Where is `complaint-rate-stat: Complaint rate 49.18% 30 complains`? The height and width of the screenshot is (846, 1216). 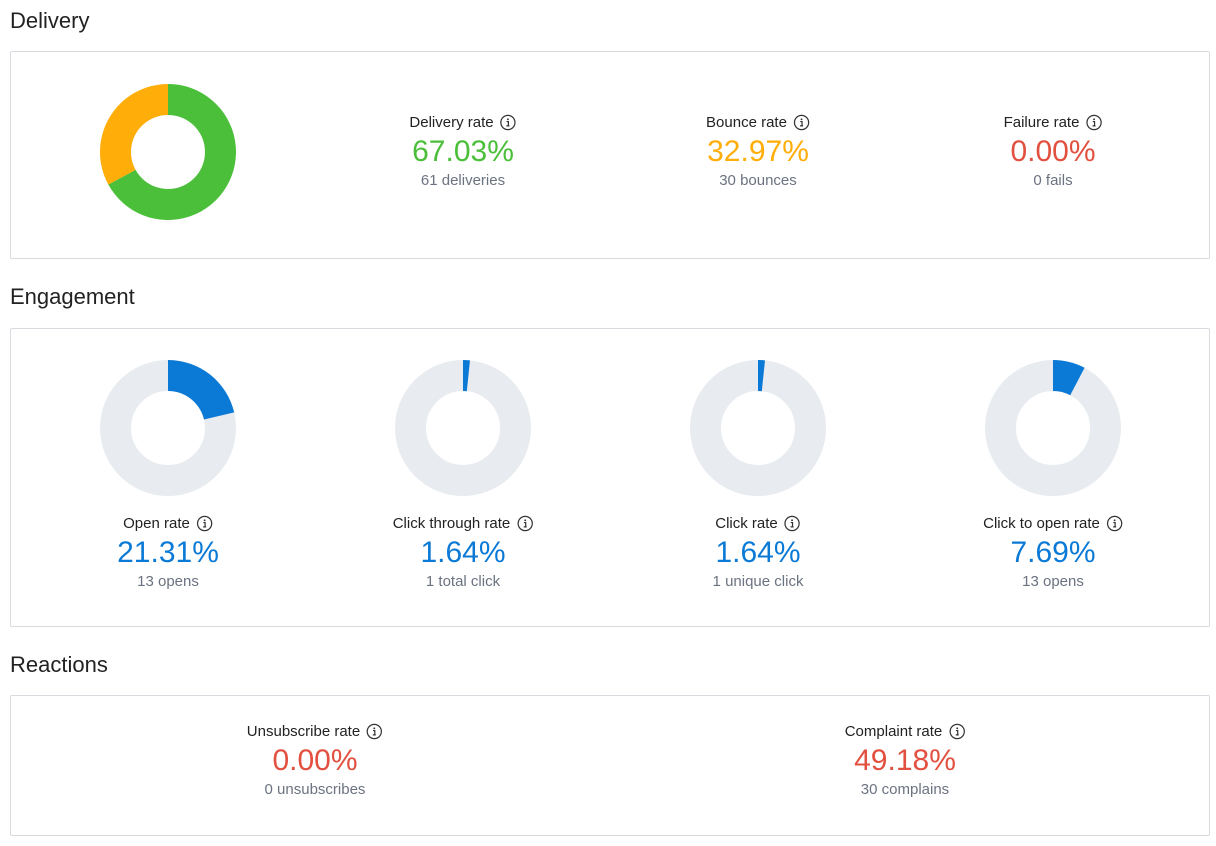 complaint-rate-stat: Complaint rate 49.18% 30 complains is located at coordinates (905, 759).